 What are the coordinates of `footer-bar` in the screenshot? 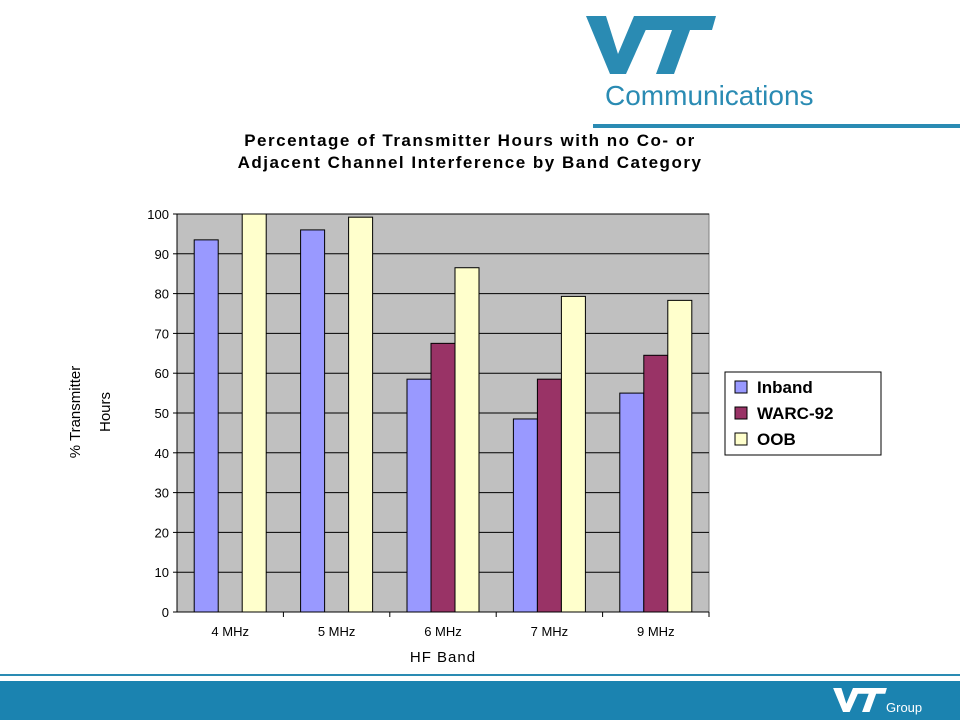 It's located at (480, 700).